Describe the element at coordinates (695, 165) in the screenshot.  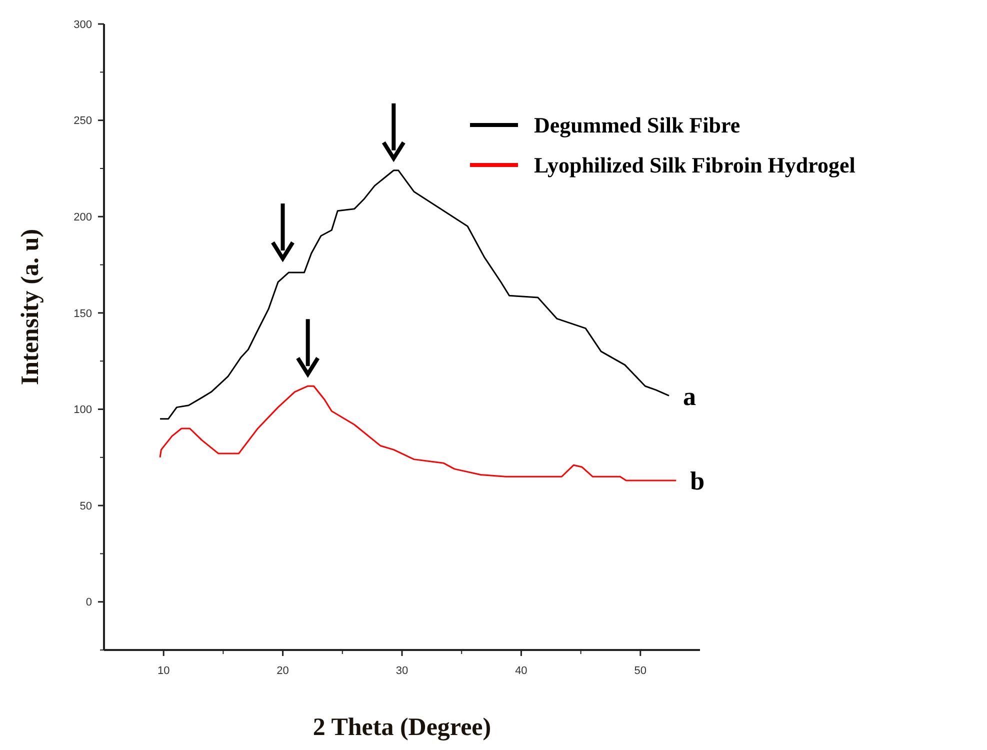
I see `legend-label: Lyophilized Silk Fibroin Hydrogel` at that location.